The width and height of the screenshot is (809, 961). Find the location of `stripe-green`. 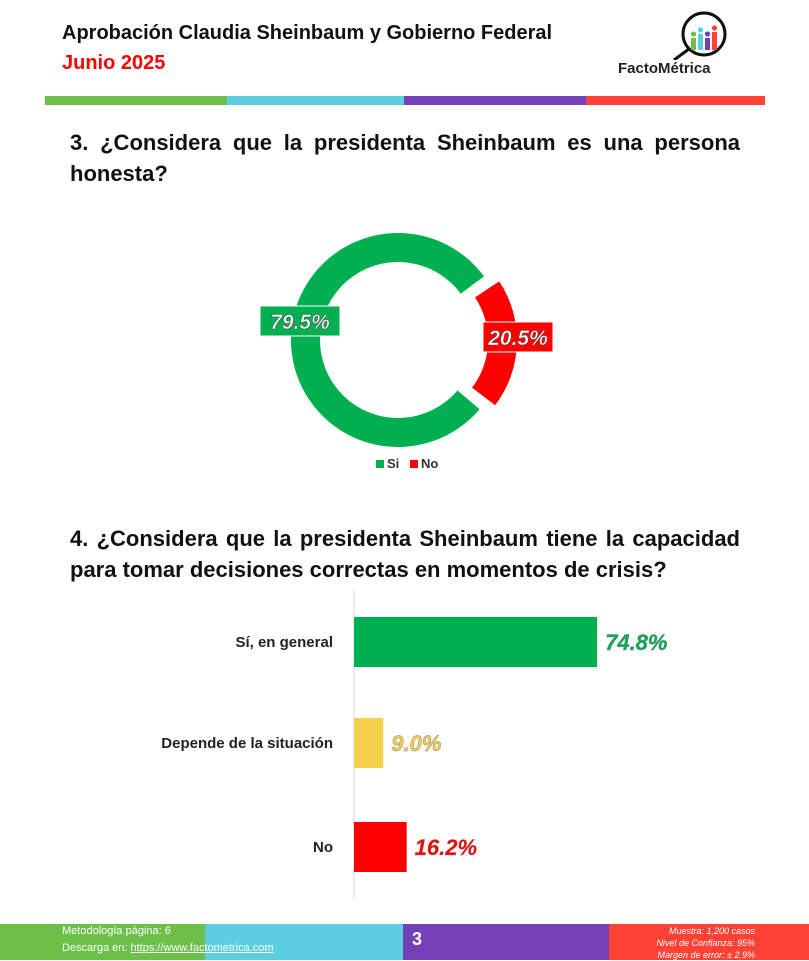

stripe-green is located at coordinates (136, 100).